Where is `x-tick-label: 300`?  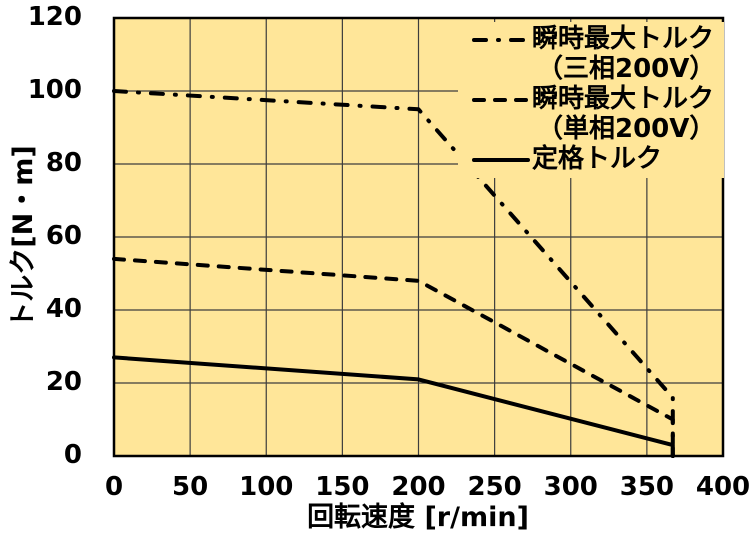 x-tick-label: 300 is located at coordinates (570, 487).